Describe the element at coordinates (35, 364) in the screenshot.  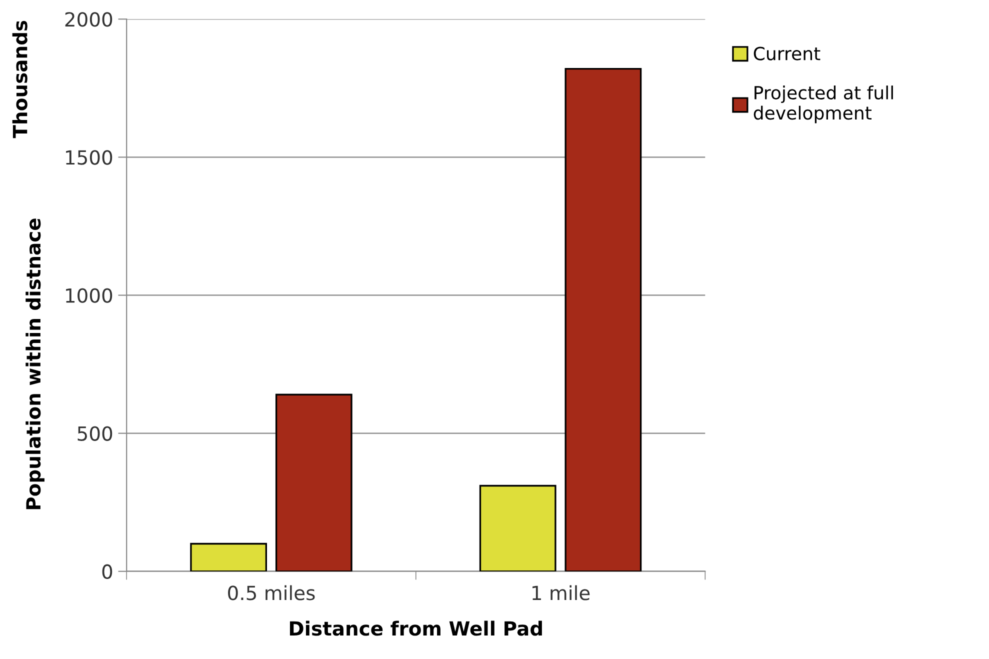
I see `y-axis-title: Population within distnace` at that location.